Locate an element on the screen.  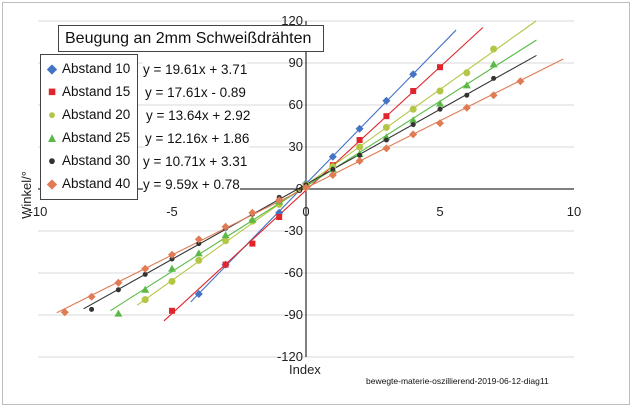
y-tick-label: -30 is located at coordinates (293, 230).